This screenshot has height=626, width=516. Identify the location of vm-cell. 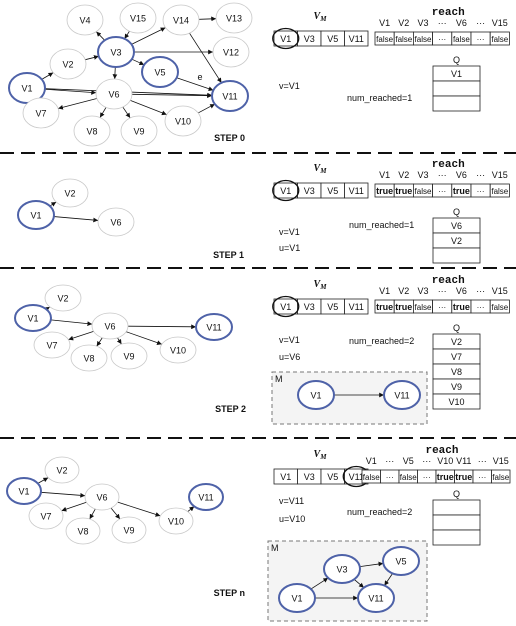
(356, 190).